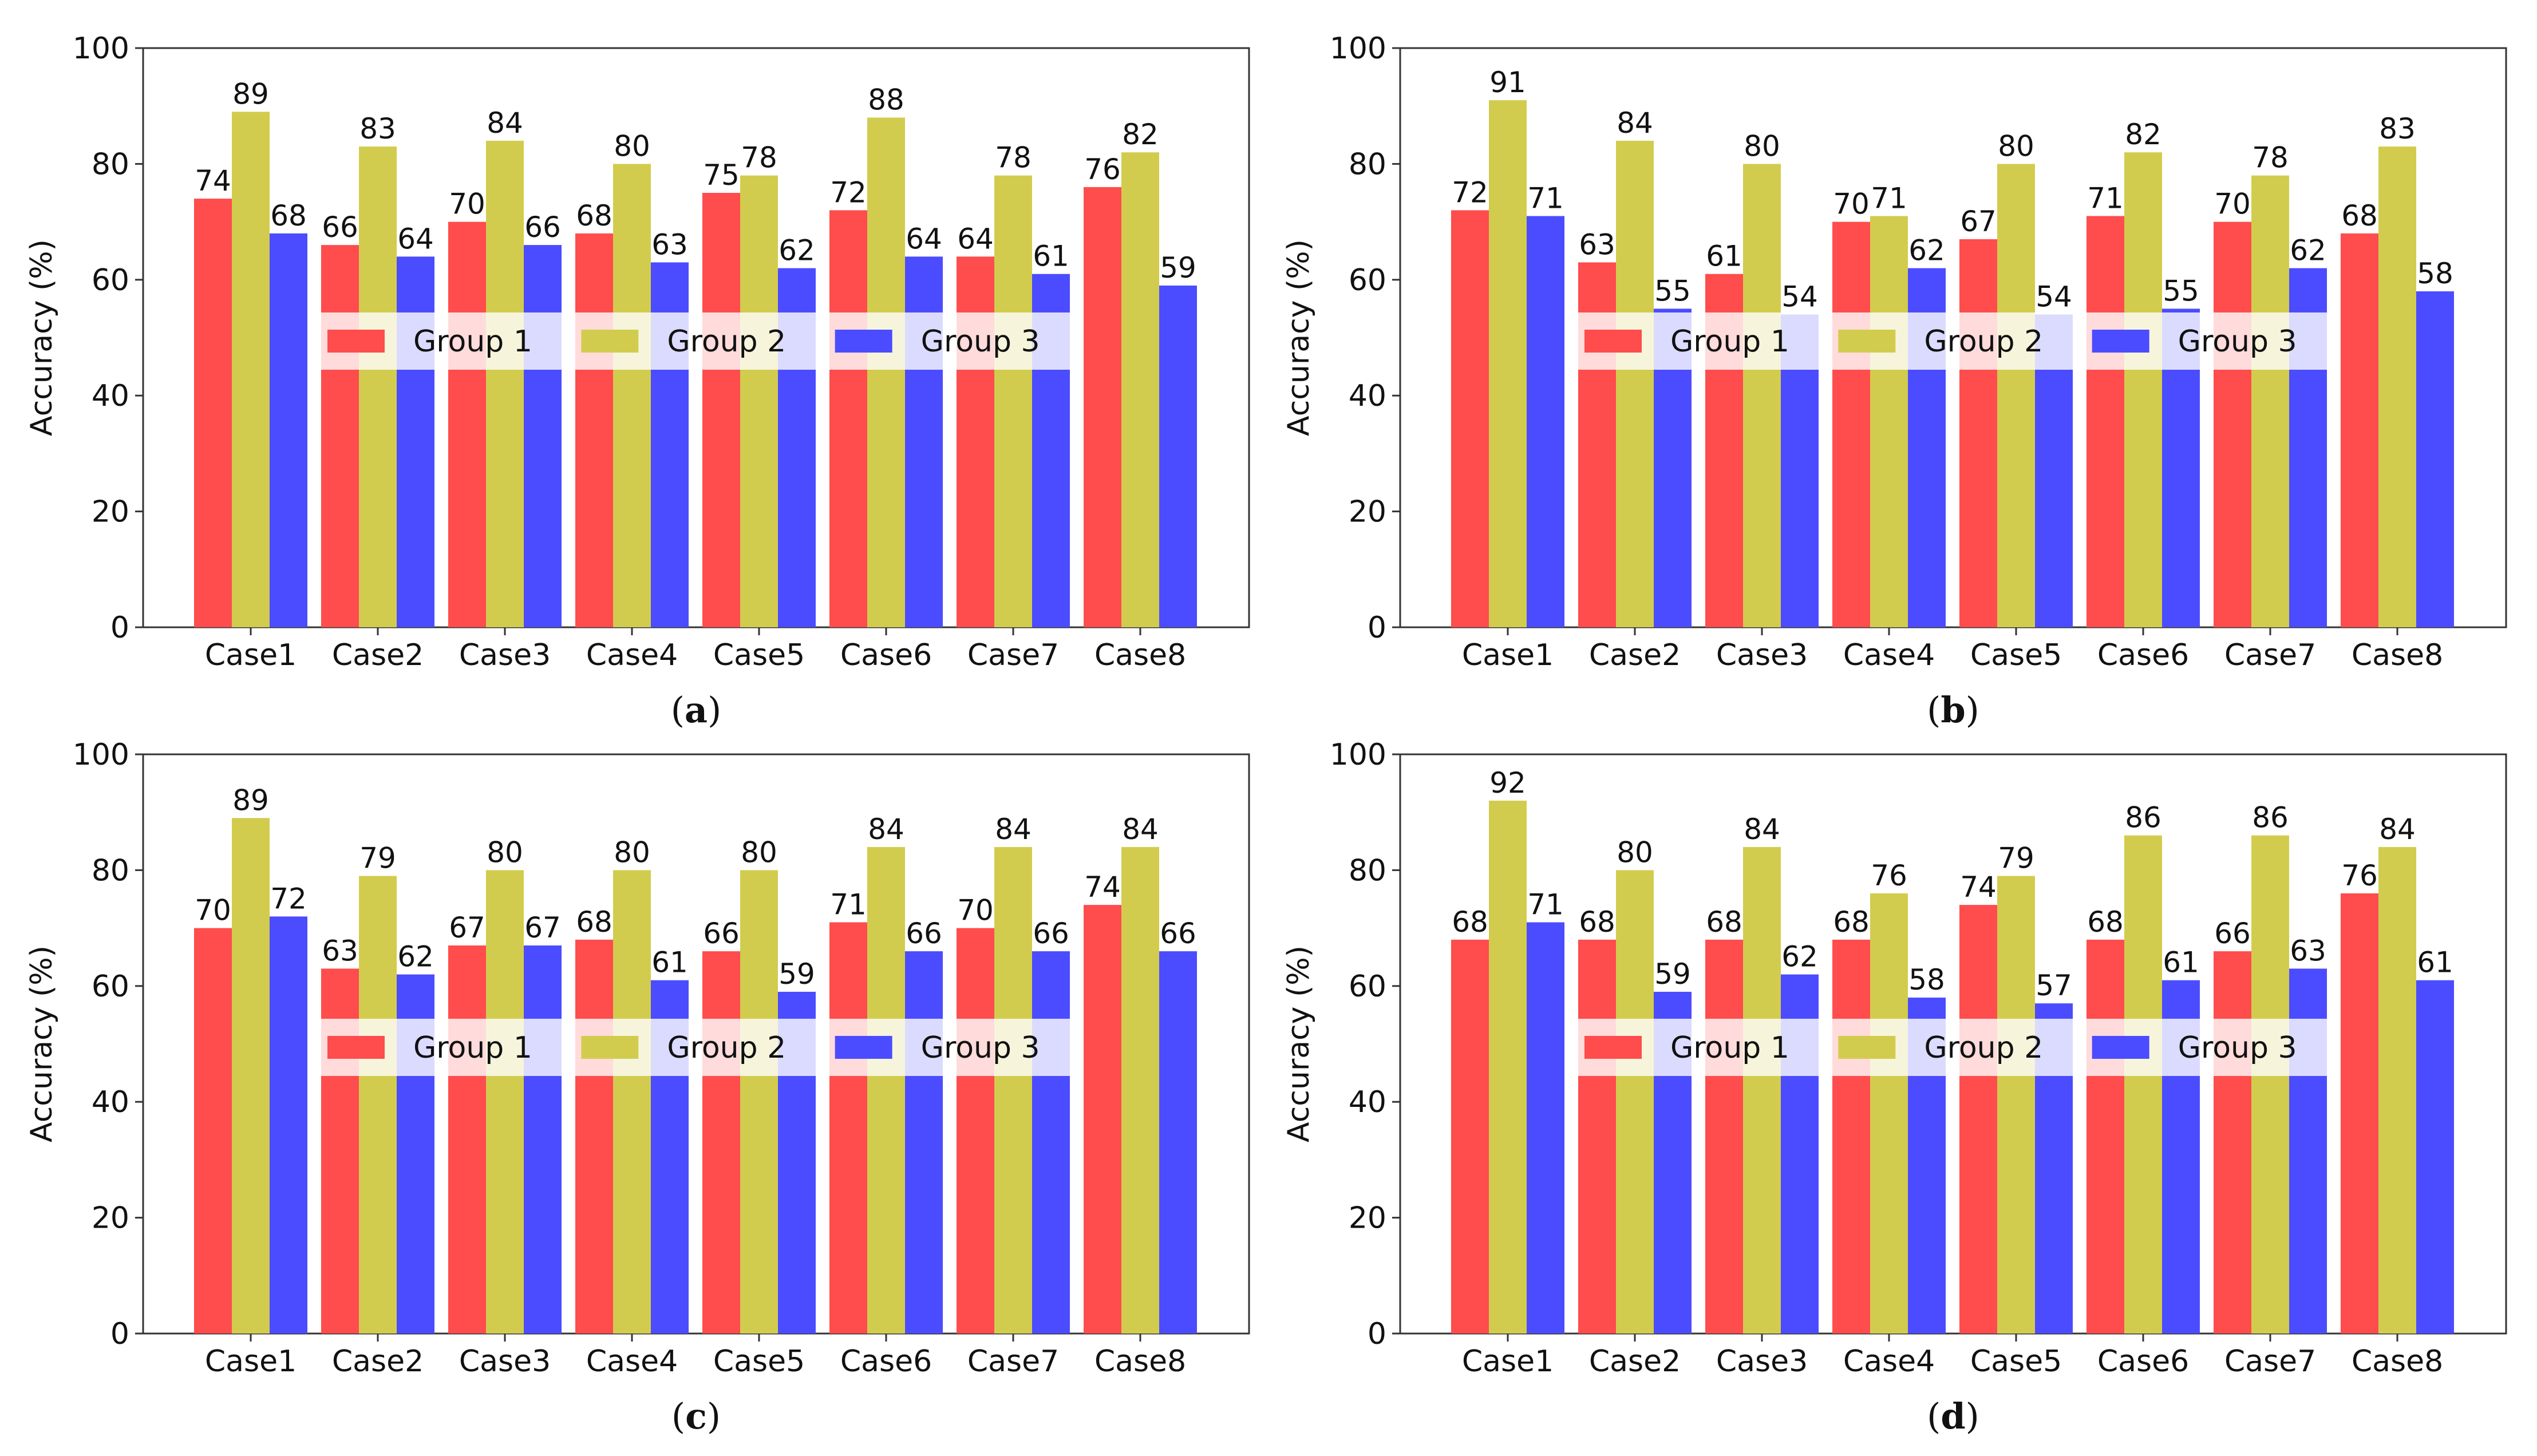 The width and height of the screenshot is (2537, 1456). I want to click on panel-caption: (b), so click(1953, 710).